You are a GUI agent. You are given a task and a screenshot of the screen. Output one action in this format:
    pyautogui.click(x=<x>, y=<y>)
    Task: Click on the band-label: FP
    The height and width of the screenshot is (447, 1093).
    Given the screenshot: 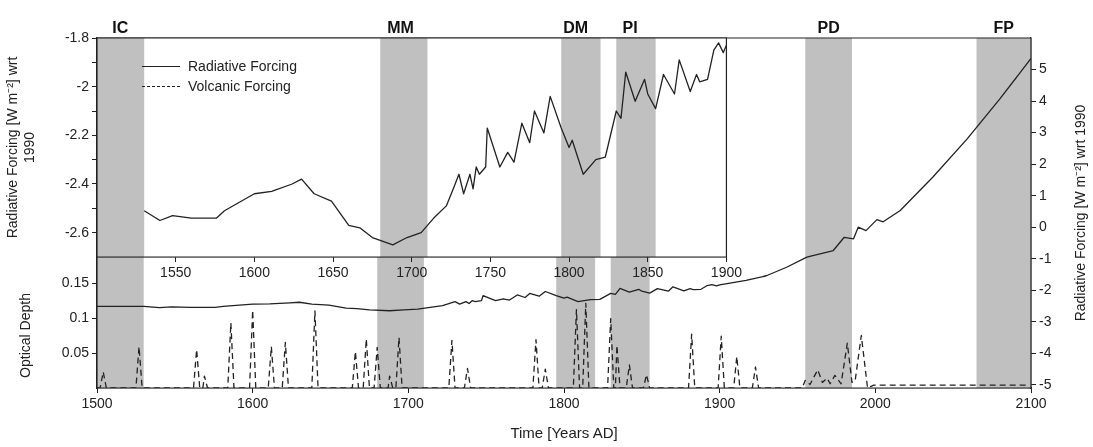 What is the action you would take?
    pyautogui.click(x=1004, y=28)
    